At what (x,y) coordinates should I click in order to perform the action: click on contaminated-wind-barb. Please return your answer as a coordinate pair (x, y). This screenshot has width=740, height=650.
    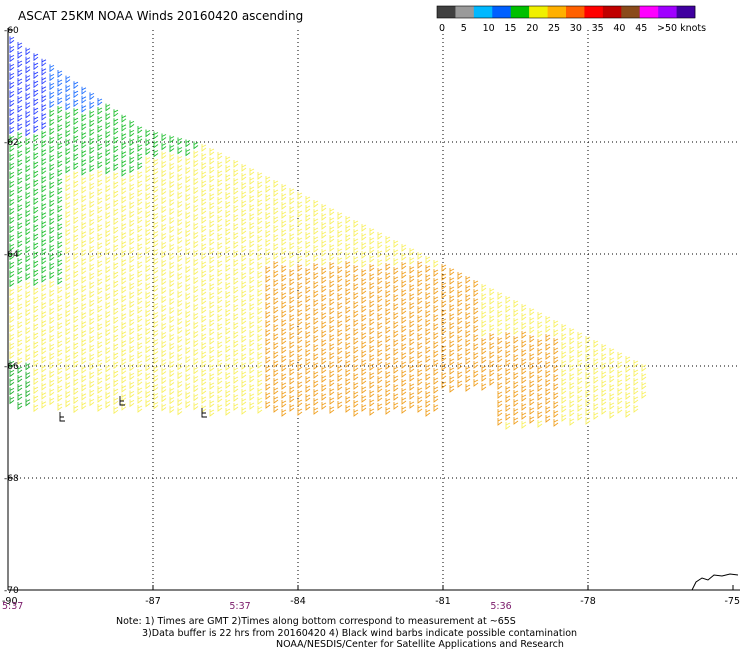
    Looking at the image, I should click on (62, 417).